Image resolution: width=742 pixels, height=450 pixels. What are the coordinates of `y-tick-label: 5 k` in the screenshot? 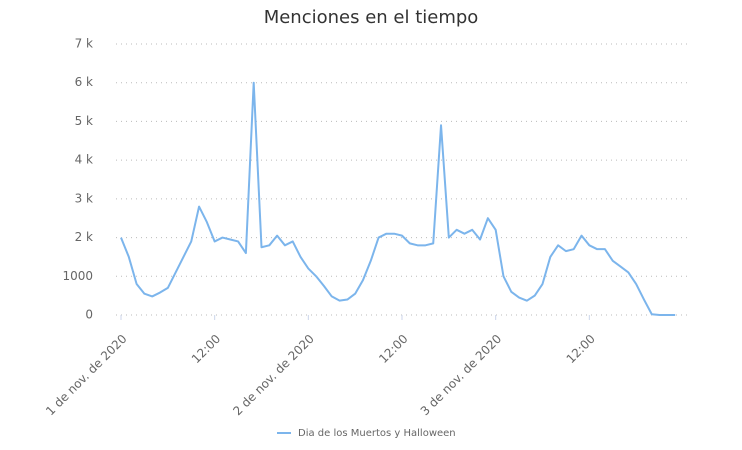 It's located at (84, 121).